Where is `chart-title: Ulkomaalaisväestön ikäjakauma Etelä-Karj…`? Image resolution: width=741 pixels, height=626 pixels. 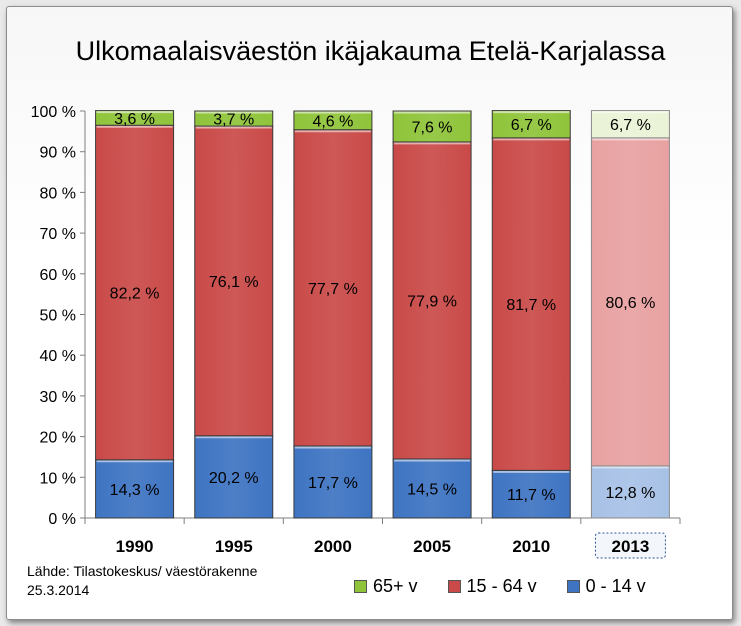 chart-title: Ulkomaalaisväestön ikäjakauma Etelä-Karj… is located at coordinates (370, 51).